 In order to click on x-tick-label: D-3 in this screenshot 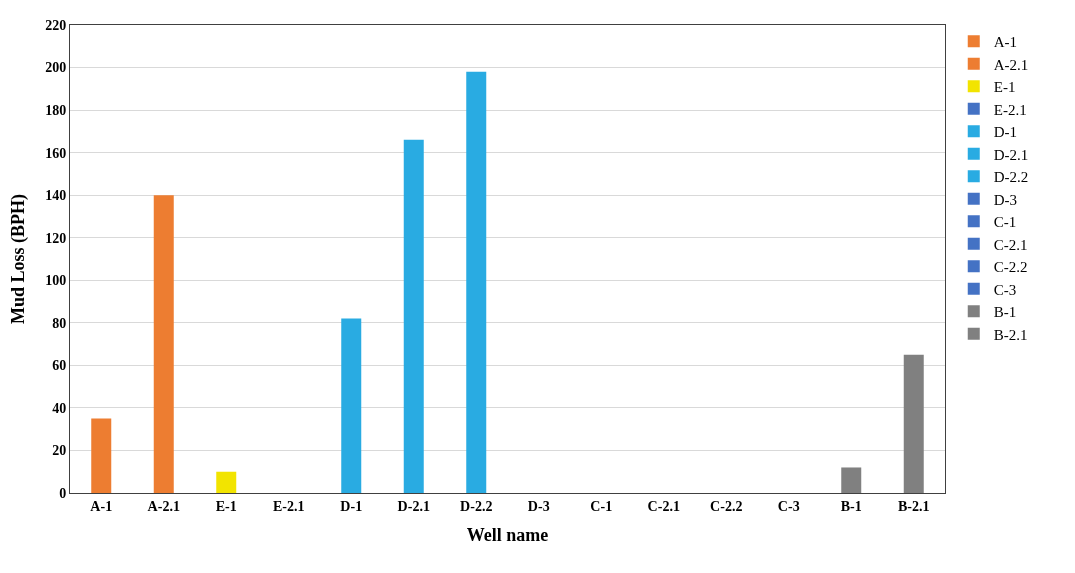, I will do `click(538, 506)`.